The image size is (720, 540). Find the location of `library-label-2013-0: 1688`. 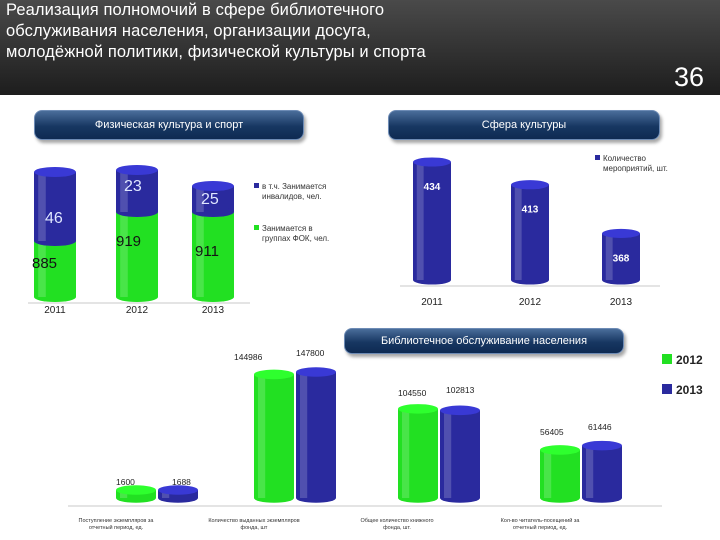

library-label-2013-0: 1688 is located at coordinates (181, 482).